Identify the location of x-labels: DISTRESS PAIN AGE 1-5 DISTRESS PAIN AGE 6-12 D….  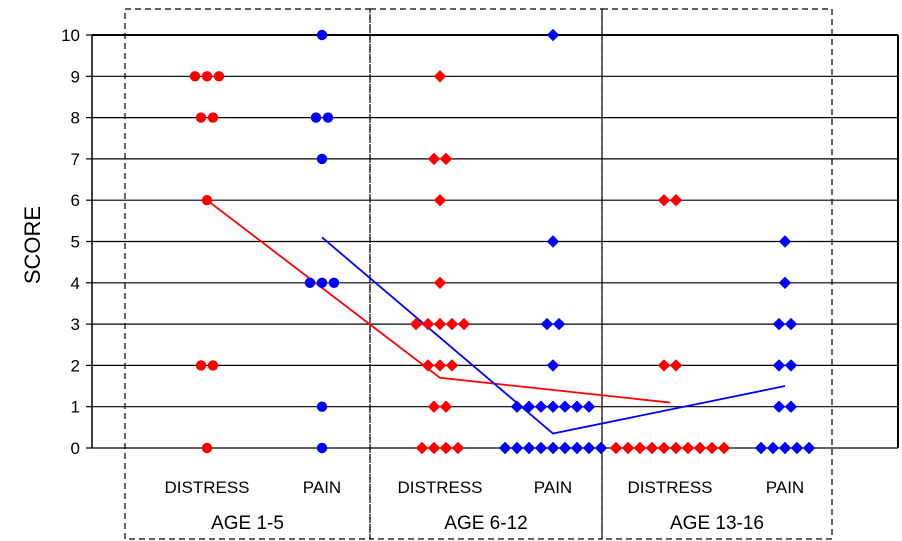
(484, 506).